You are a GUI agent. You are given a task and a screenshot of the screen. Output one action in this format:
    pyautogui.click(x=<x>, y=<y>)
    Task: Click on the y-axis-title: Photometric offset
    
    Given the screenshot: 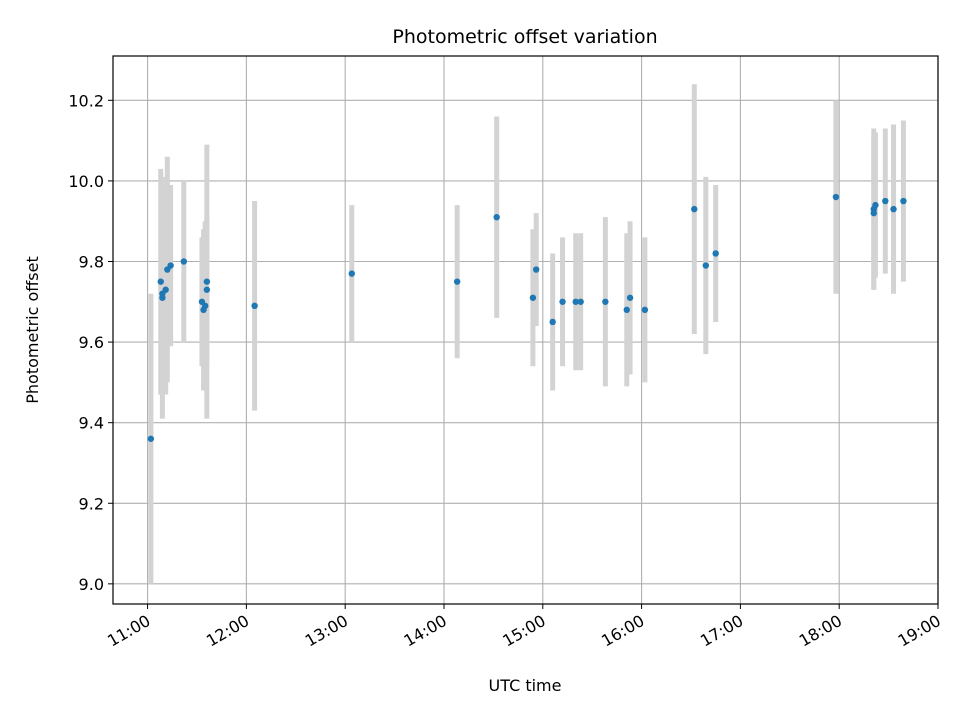 What is the action you would take?
    pyautogui.click(x=32, y=330)
    